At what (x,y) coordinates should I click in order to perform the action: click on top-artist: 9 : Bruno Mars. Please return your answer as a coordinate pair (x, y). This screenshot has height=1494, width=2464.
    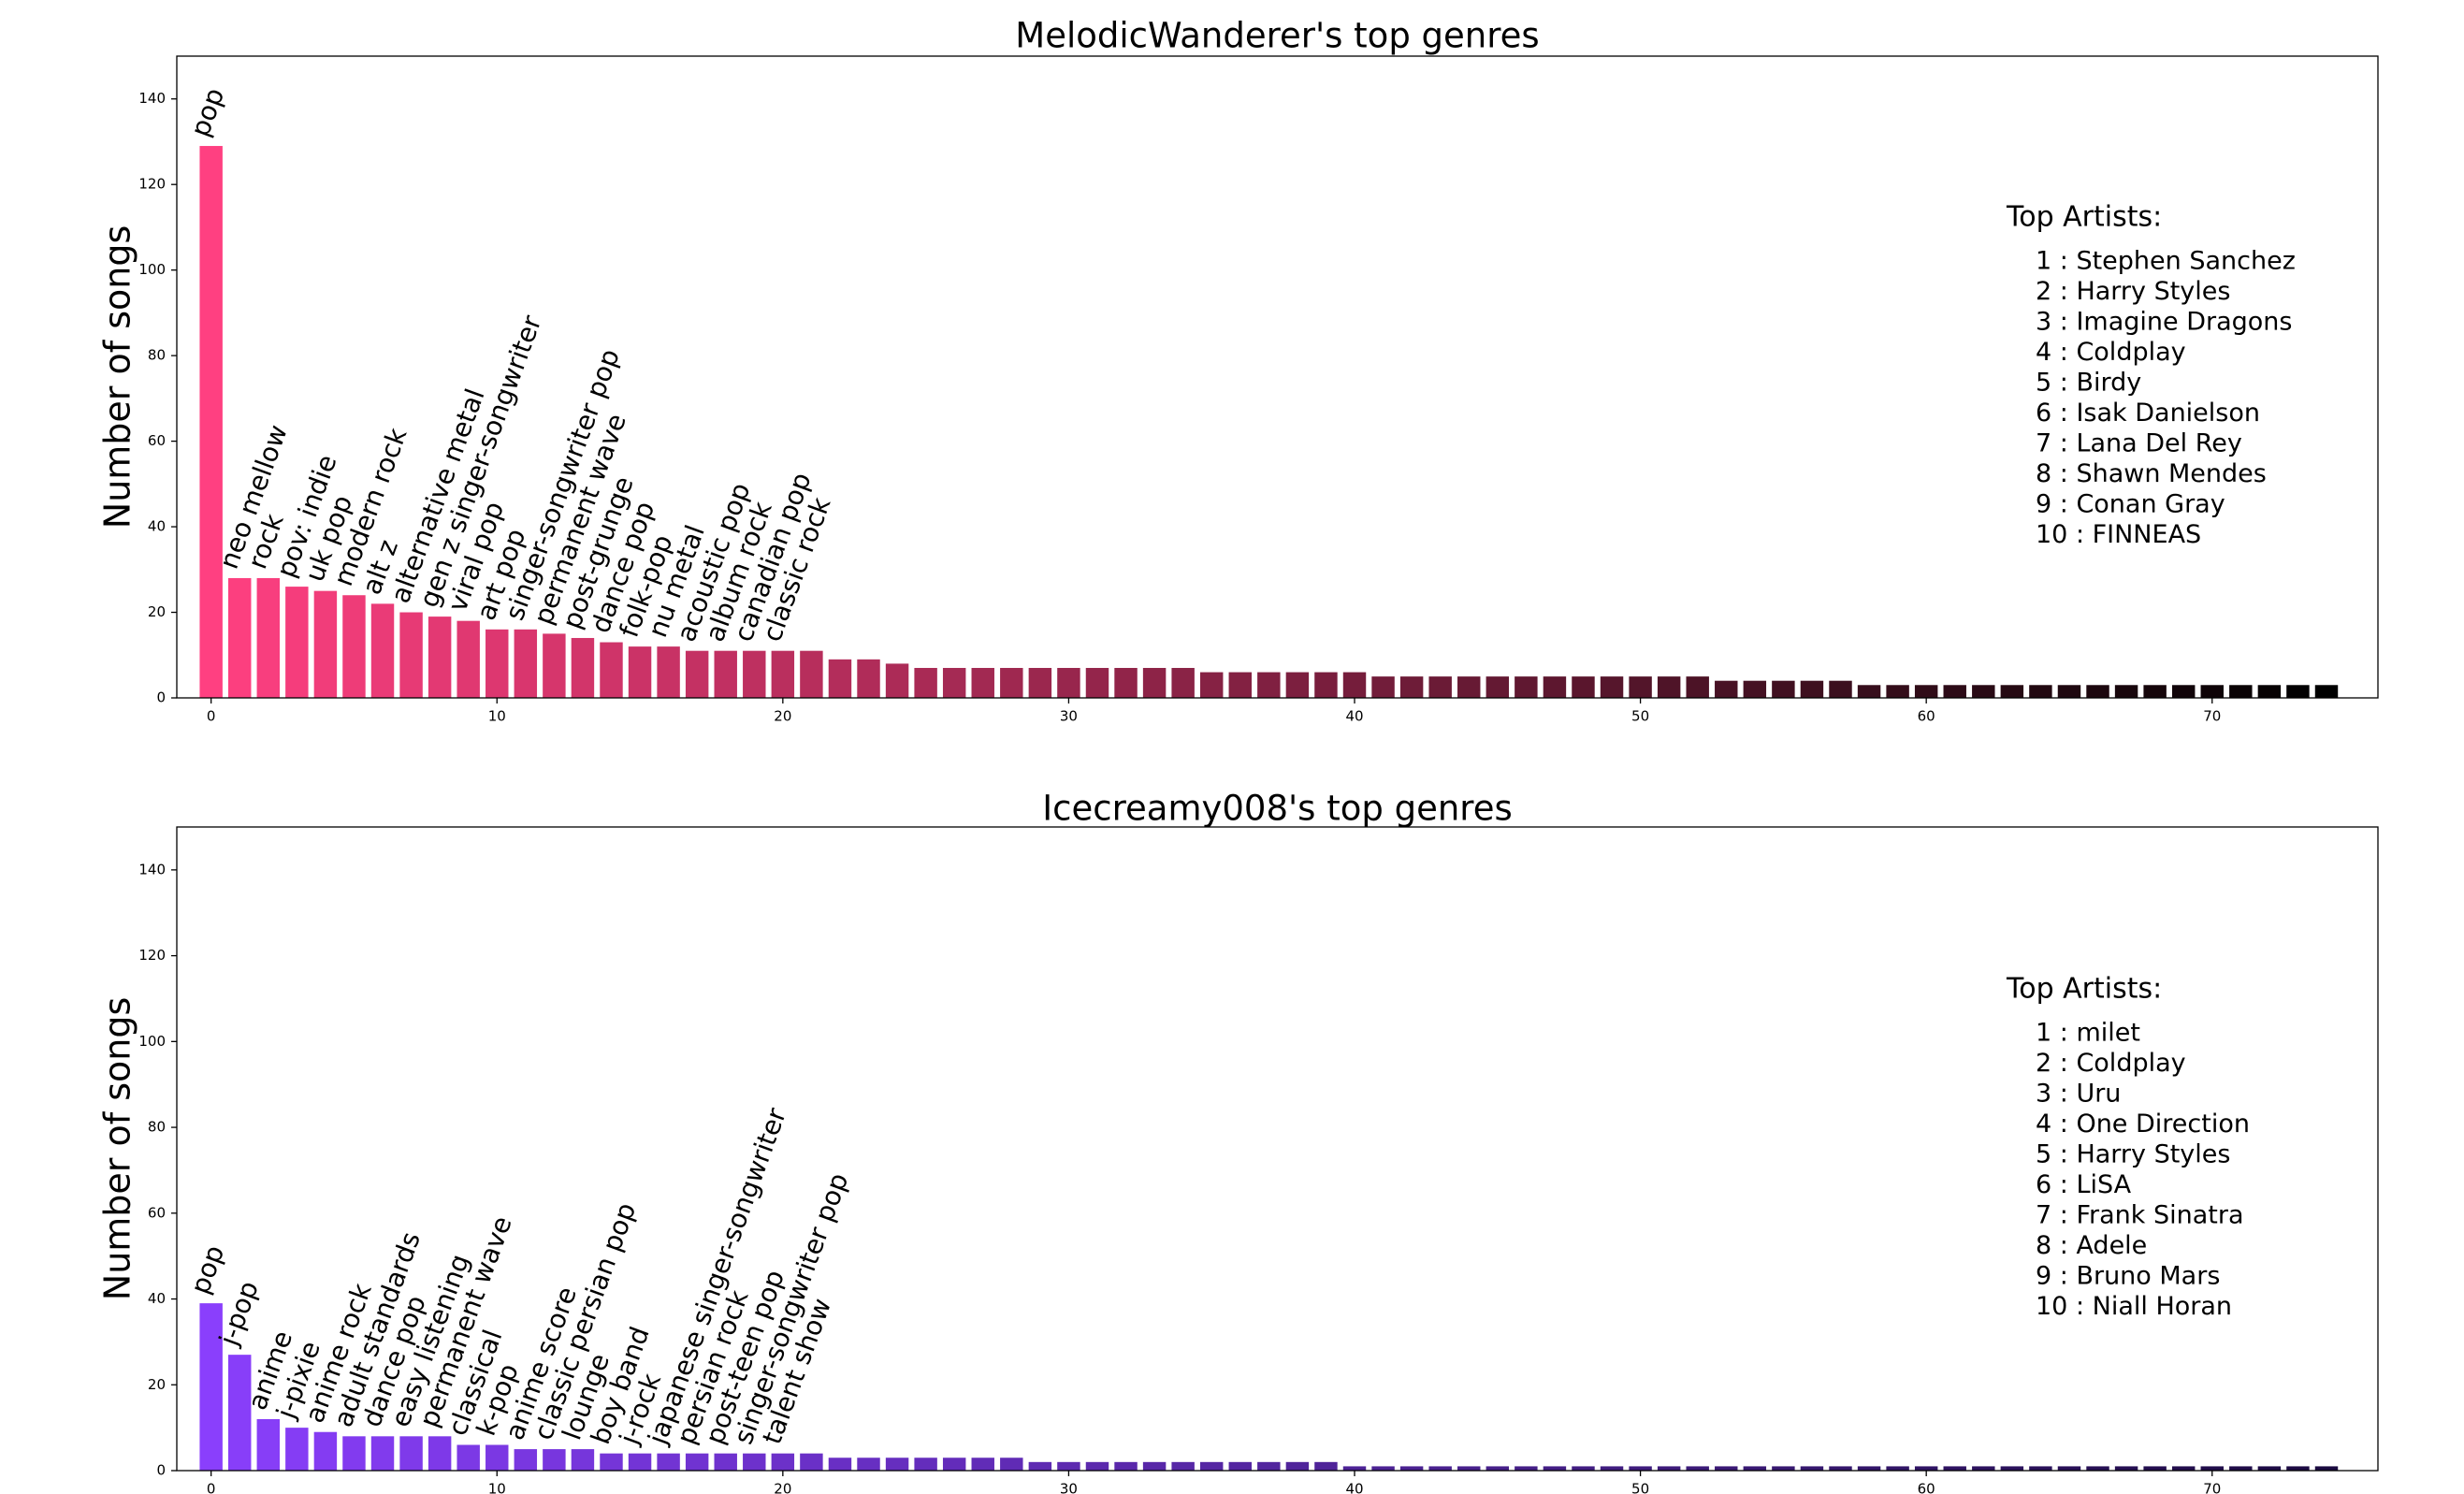
    Looking at the image, I should click on (2128, 1276).